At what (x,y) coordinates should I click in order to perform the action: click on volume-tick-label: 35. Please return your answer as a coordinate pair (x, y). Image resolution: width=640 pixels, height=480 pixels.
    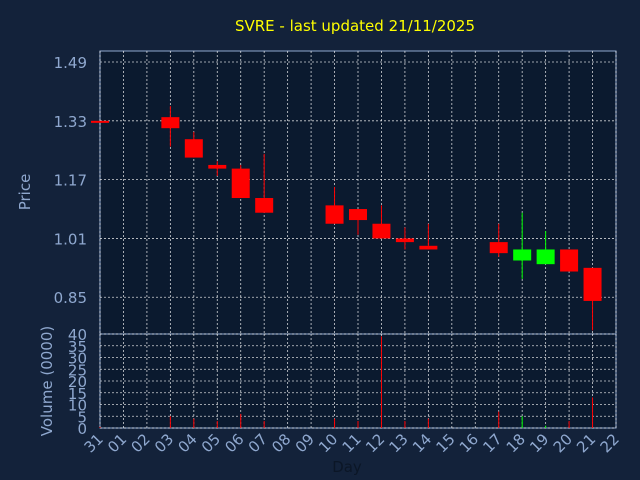
    Looking at the image, I should click on (77, 347).